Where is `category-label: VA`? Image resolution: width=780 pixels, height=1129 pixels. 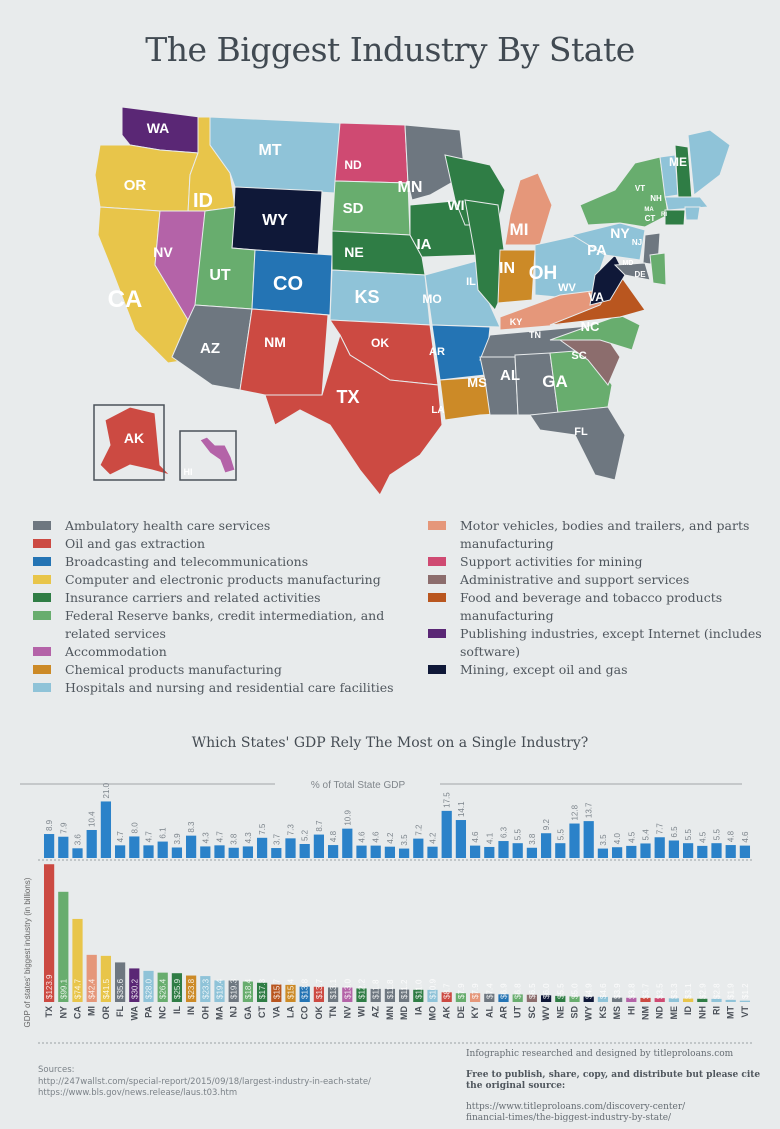
category-label: VA is located at coordinates (276, 1012).